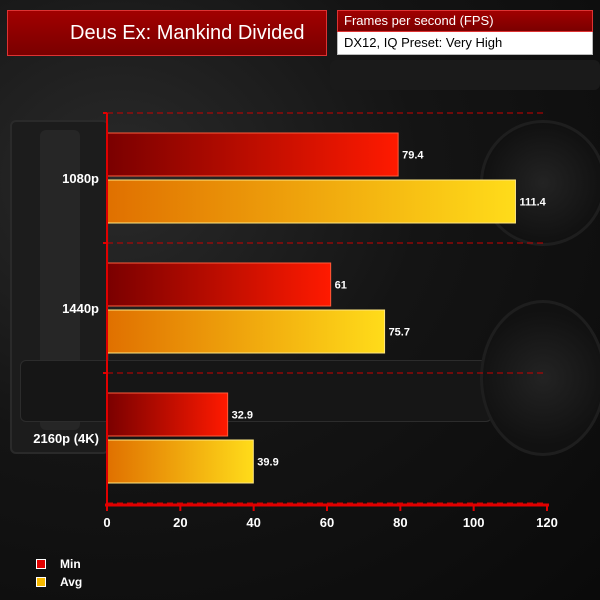 The height and width of the screenshot is (600, 600). Describe the element at coordinates (400, 522) in the screenshot. I see `x-tick-label: 80` at that location.